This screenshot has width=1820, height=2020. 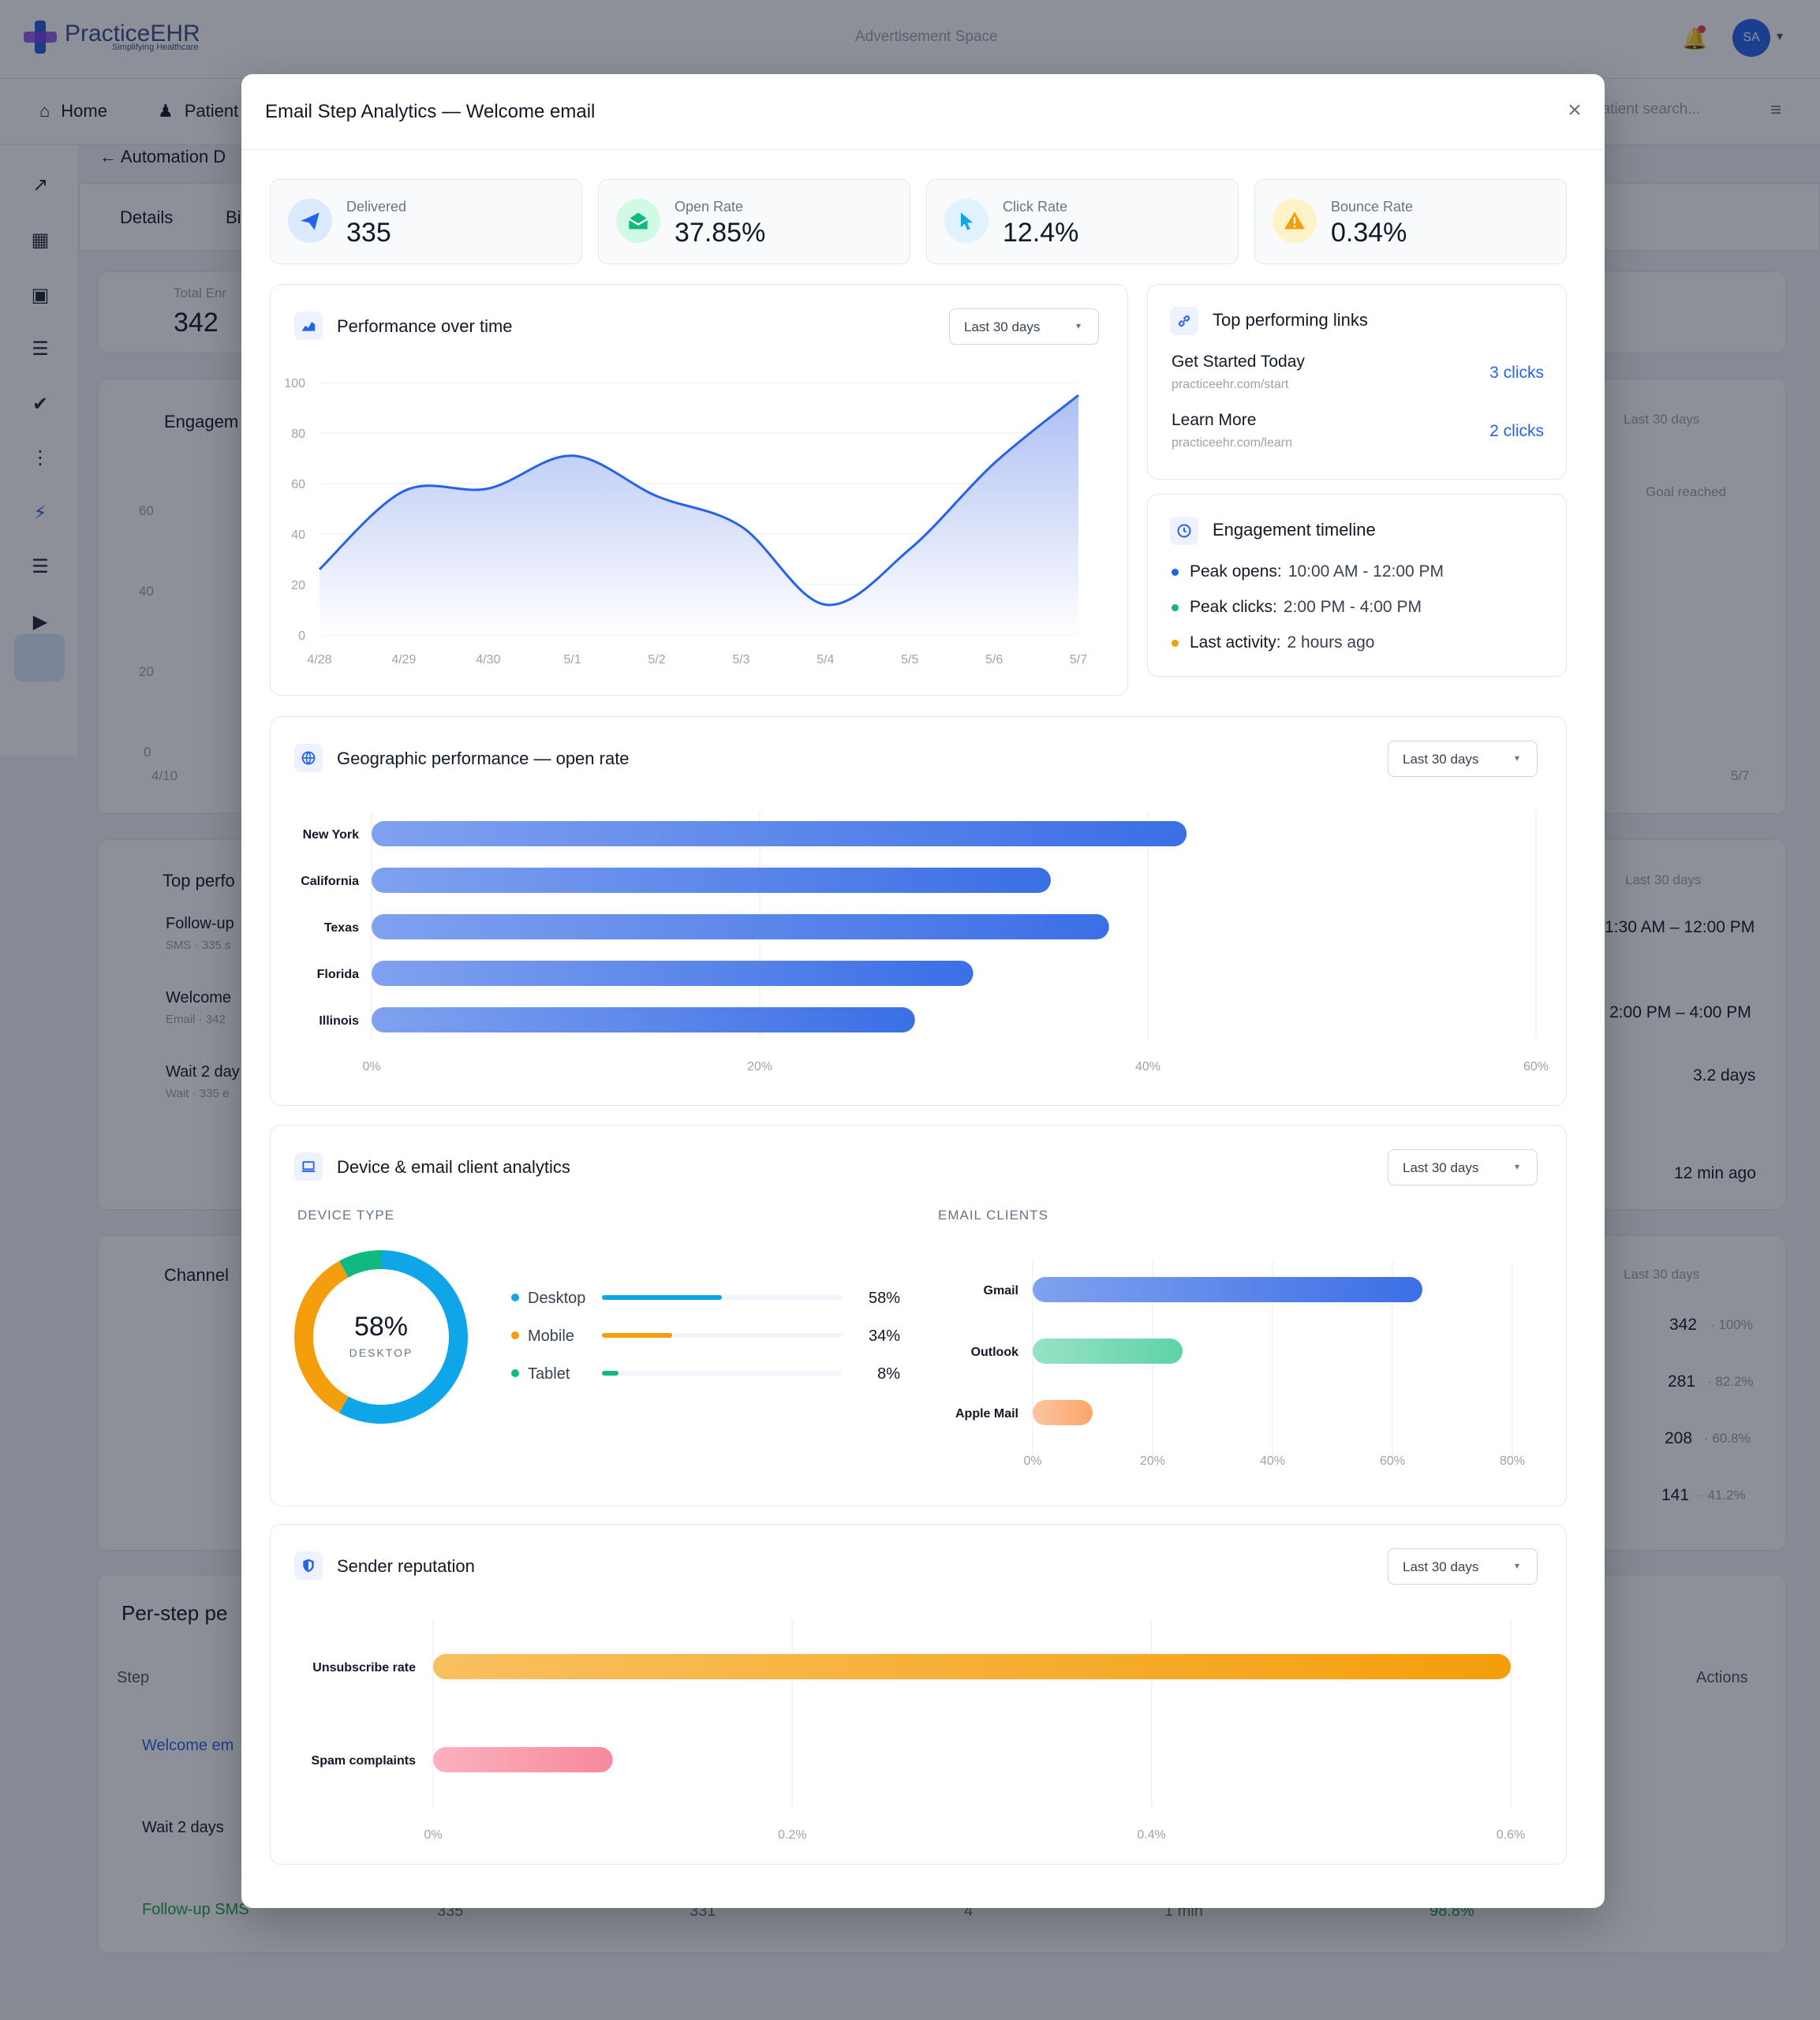 What do you see at coordinates (1238, 362) in the screenshot?
I see `link-name: Get Started Today` at bounding box center [1238, 362].